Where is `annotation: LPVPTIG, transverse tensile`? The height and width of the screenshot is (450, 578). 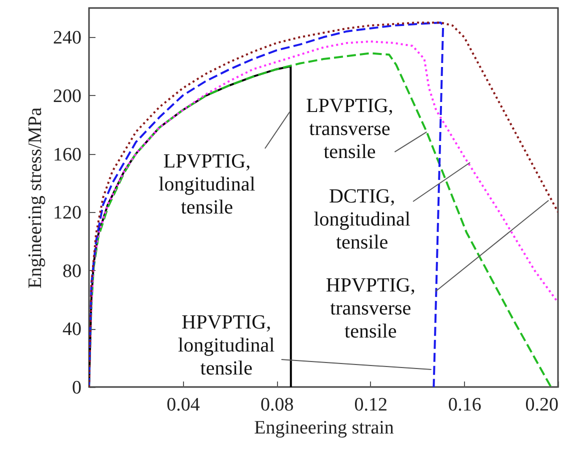
annotation: LPVPTIG, transverse tensile is located at coordinates (350, 128).